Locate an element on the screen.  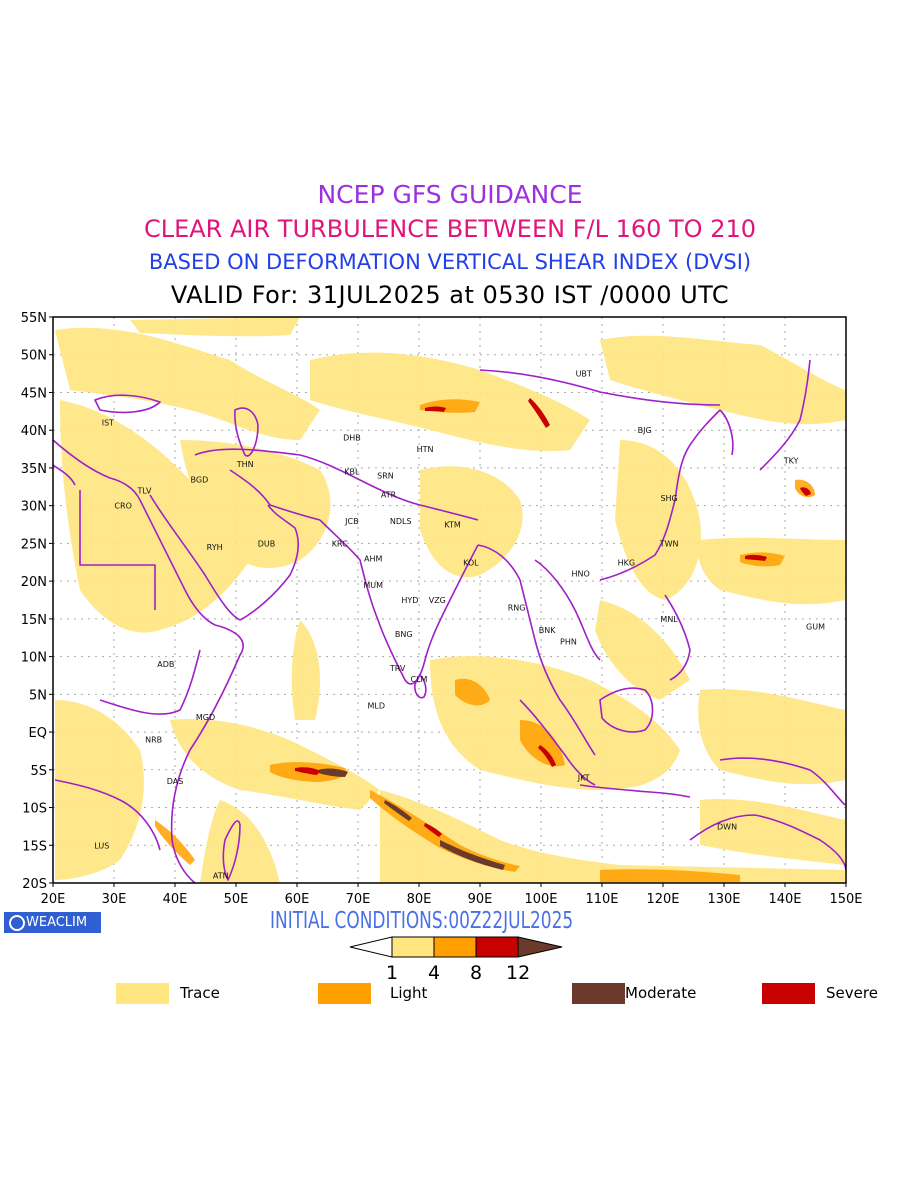
station-label-tlv: TLV is located at coordinates (144, 491).